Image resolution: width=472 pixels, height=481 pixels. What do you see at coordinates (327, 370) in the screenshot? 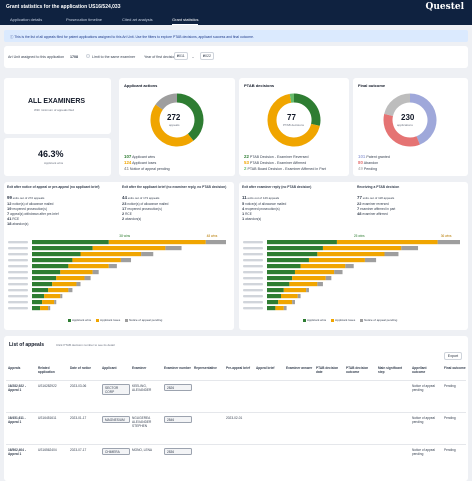
I see `column-header-10: PTAB decision date` at bounding box center [327, 370].